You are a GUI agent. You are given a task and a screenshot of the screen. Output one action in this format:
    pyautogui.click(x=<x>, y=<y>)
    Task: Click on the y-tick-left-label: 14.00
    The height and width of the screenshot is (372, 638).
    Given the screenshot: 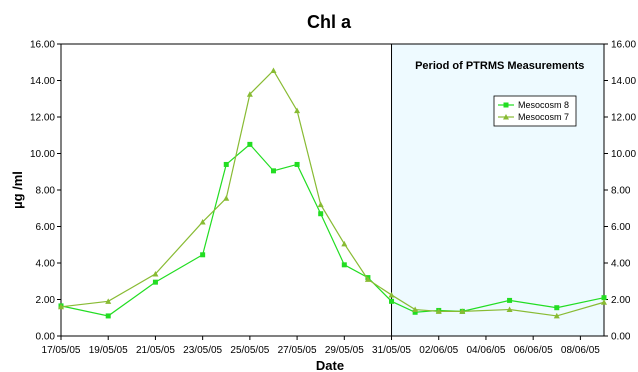 What is the action you would take?
    pyautogui.click(x=42, y=81)
    